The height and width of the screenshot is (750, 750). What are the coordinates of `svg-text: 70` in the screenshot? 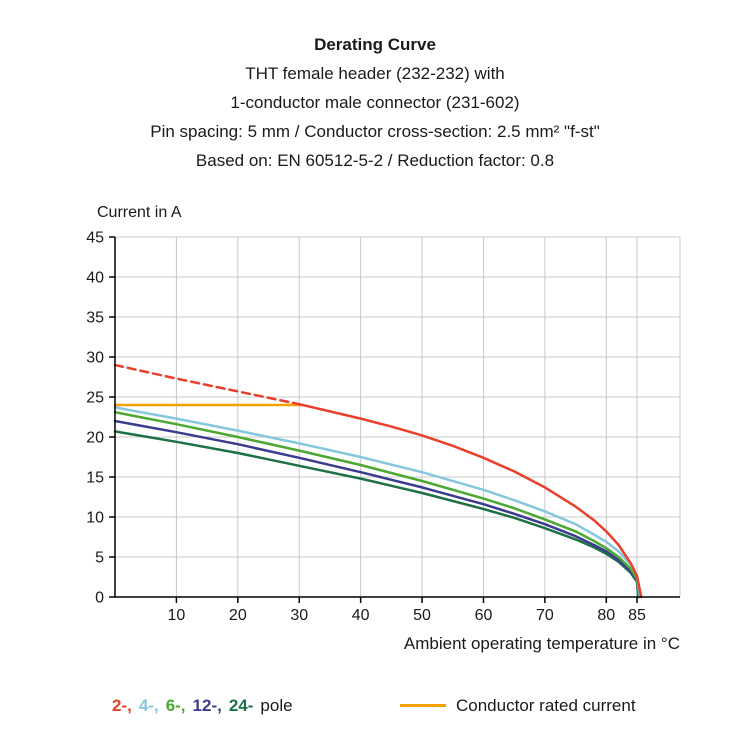 It's located at (545, 615).